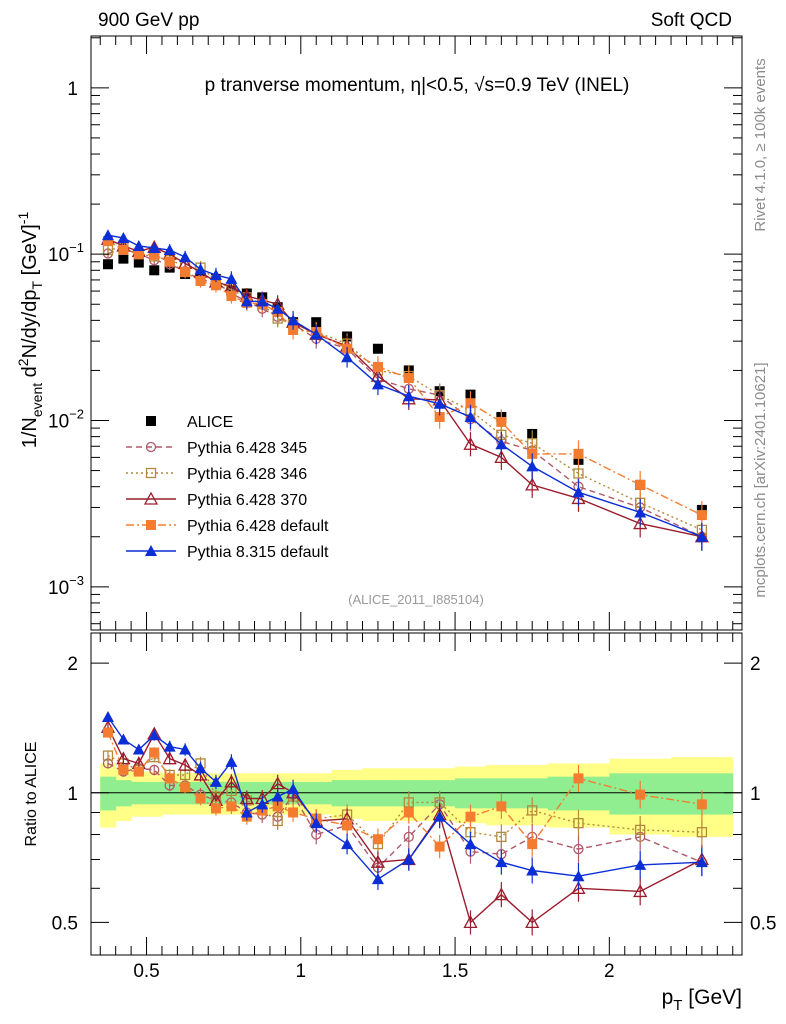  Describe the element at coordinates (755, 664) in the screenshot. I see `ratio-y-tick-label-right: 2` at that location.